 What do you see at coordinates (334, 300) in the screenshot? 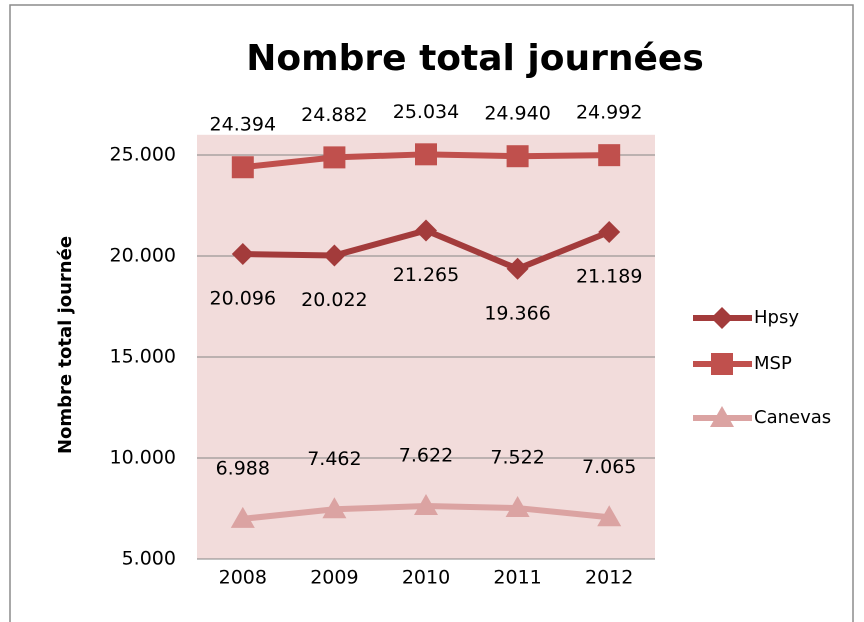
I see `data-label: 20.022` at bounding box center [334, 300].